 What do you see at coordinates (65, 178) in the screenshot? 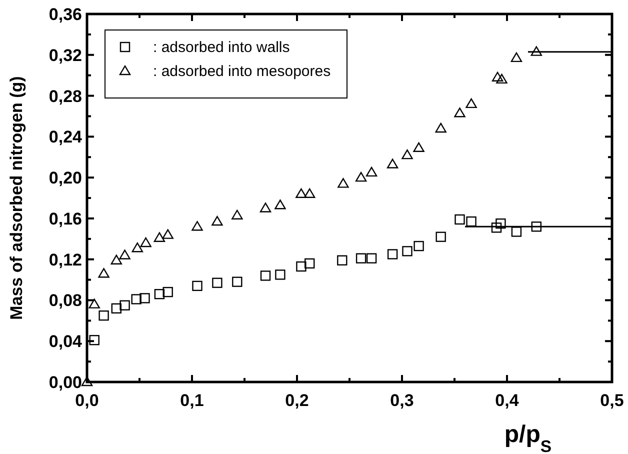
I see `y-tick-label: 0,20` at bounding box center [65, 178].